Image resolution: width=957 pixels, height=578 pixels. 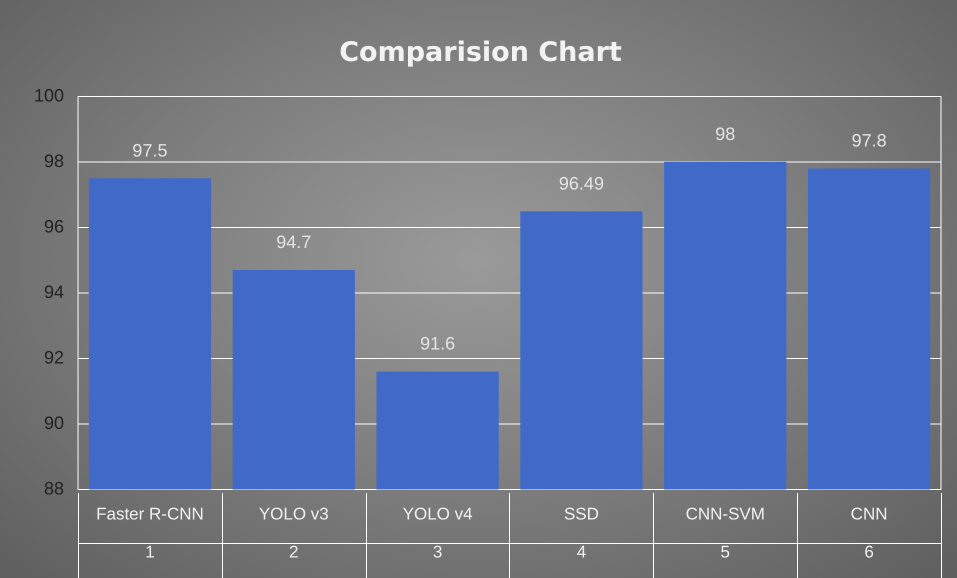 I want to click on data-label: 96.49, so click(x=581, y=183).